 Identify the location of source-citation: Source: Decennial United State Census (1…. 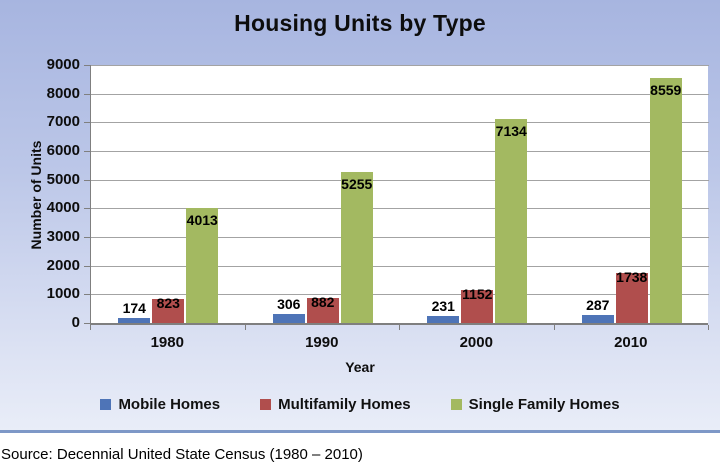
(182, 454).